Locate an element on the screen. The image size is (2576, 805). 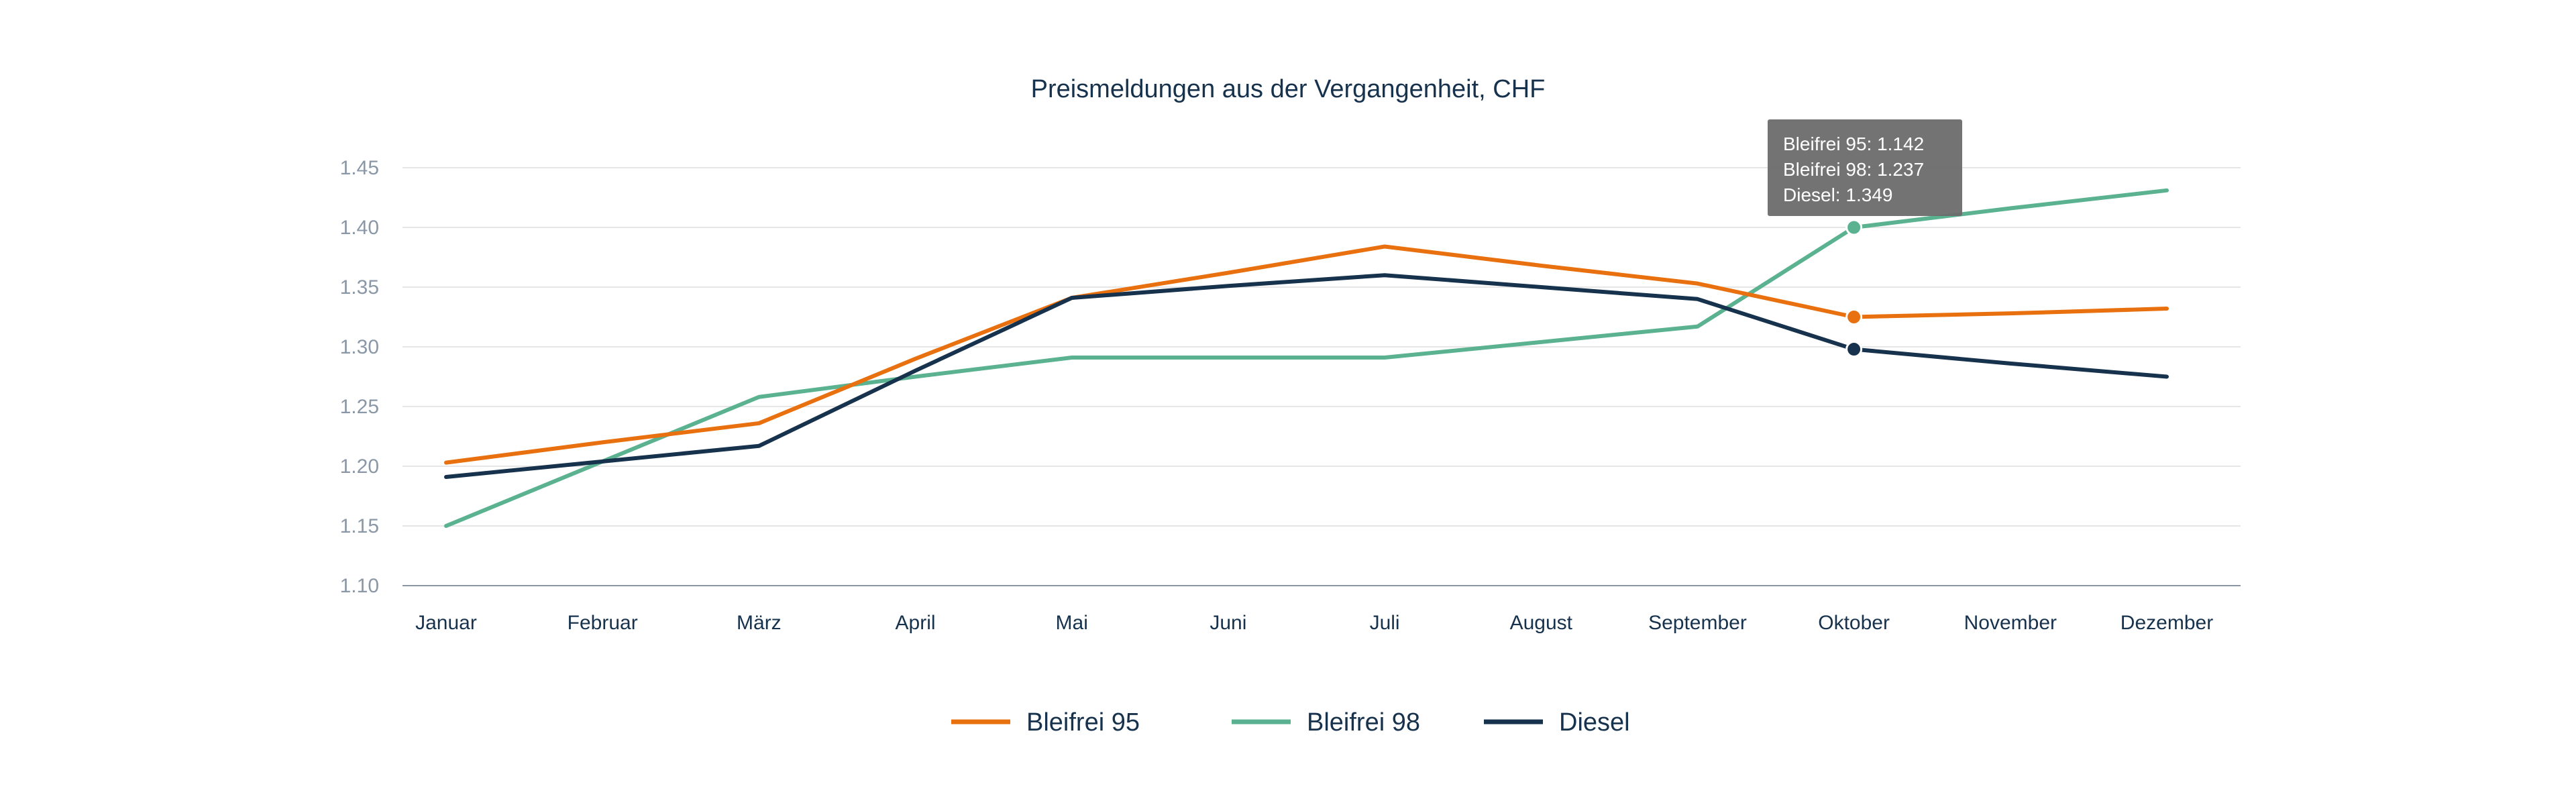
x-tick-label: Januar is located at coordinates (446, 623).